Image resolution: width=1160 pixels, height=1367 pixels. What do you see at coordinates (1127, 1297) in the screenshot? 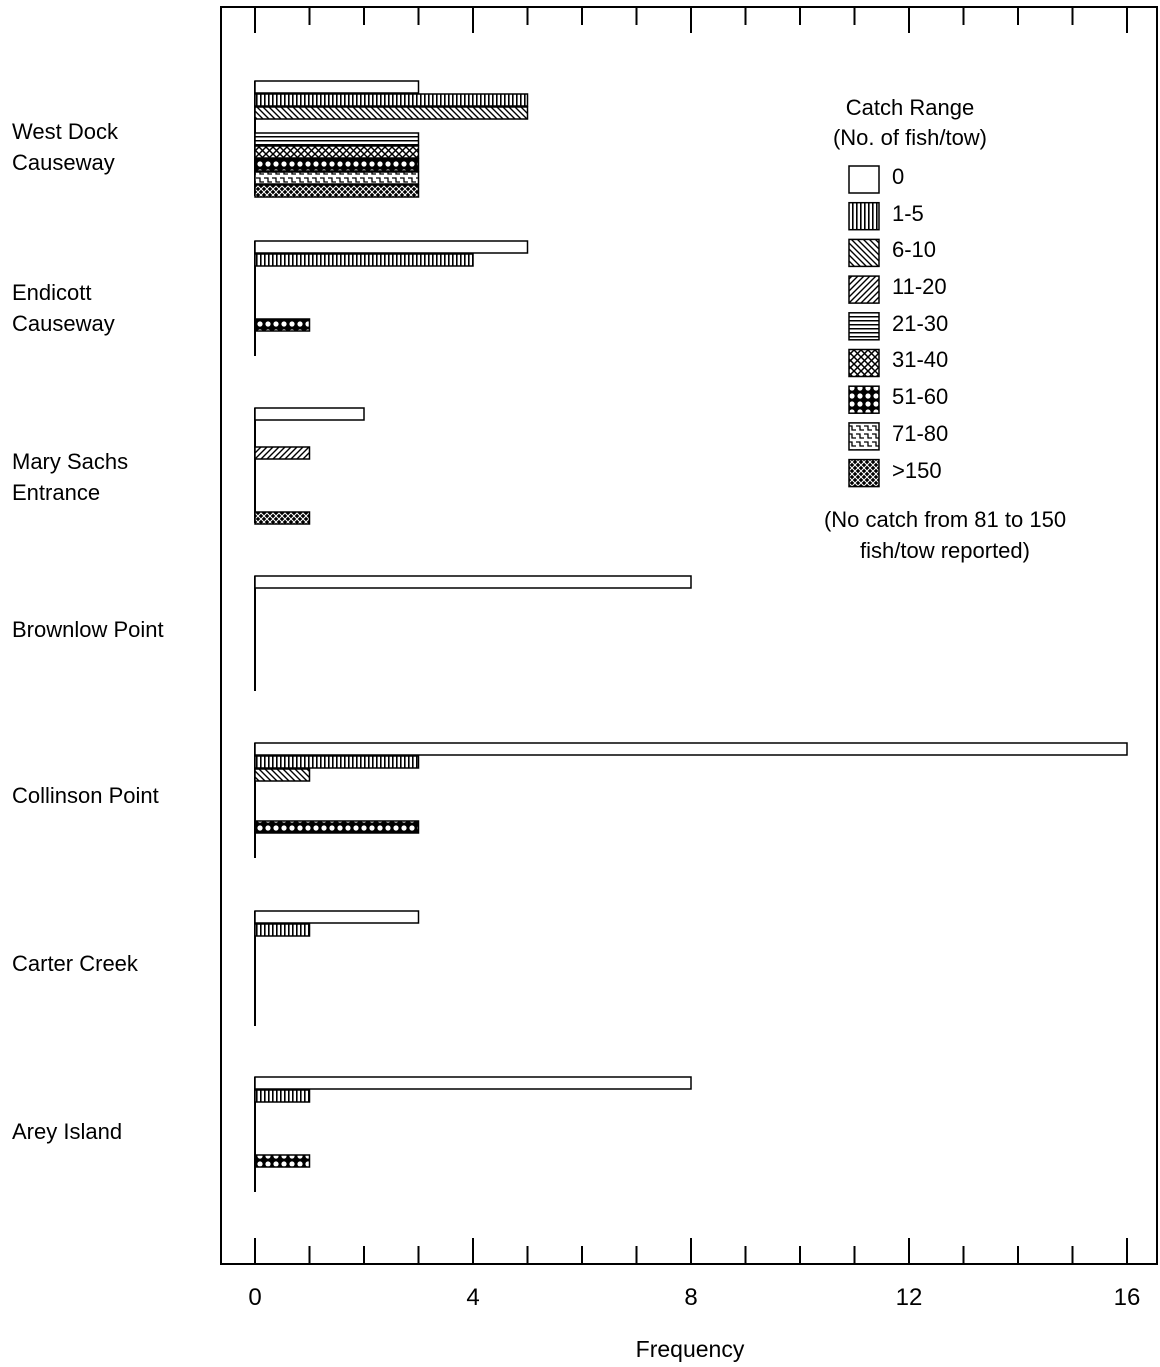
I see `x-tick-label: 16` at bounding box center [1127, 1297].